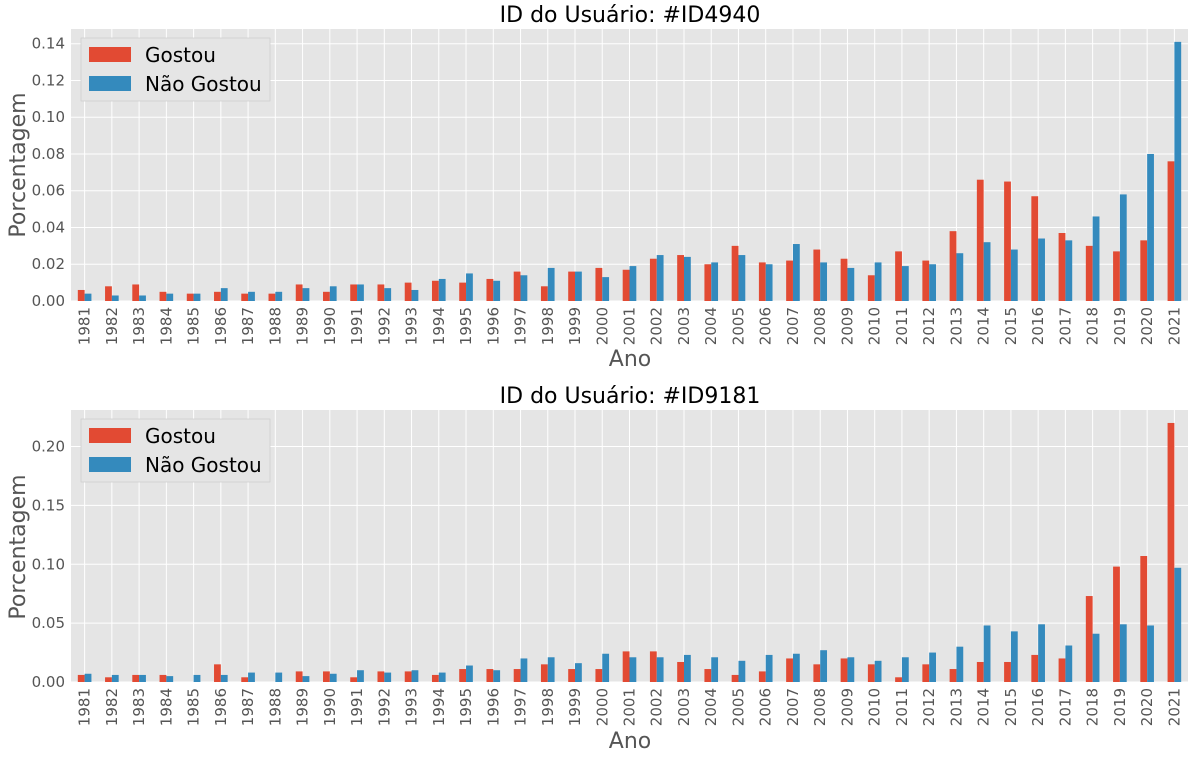  Describe the element at coordinates (708, 282) in the screenshot. I see `bar-gostou-2004` at that location.